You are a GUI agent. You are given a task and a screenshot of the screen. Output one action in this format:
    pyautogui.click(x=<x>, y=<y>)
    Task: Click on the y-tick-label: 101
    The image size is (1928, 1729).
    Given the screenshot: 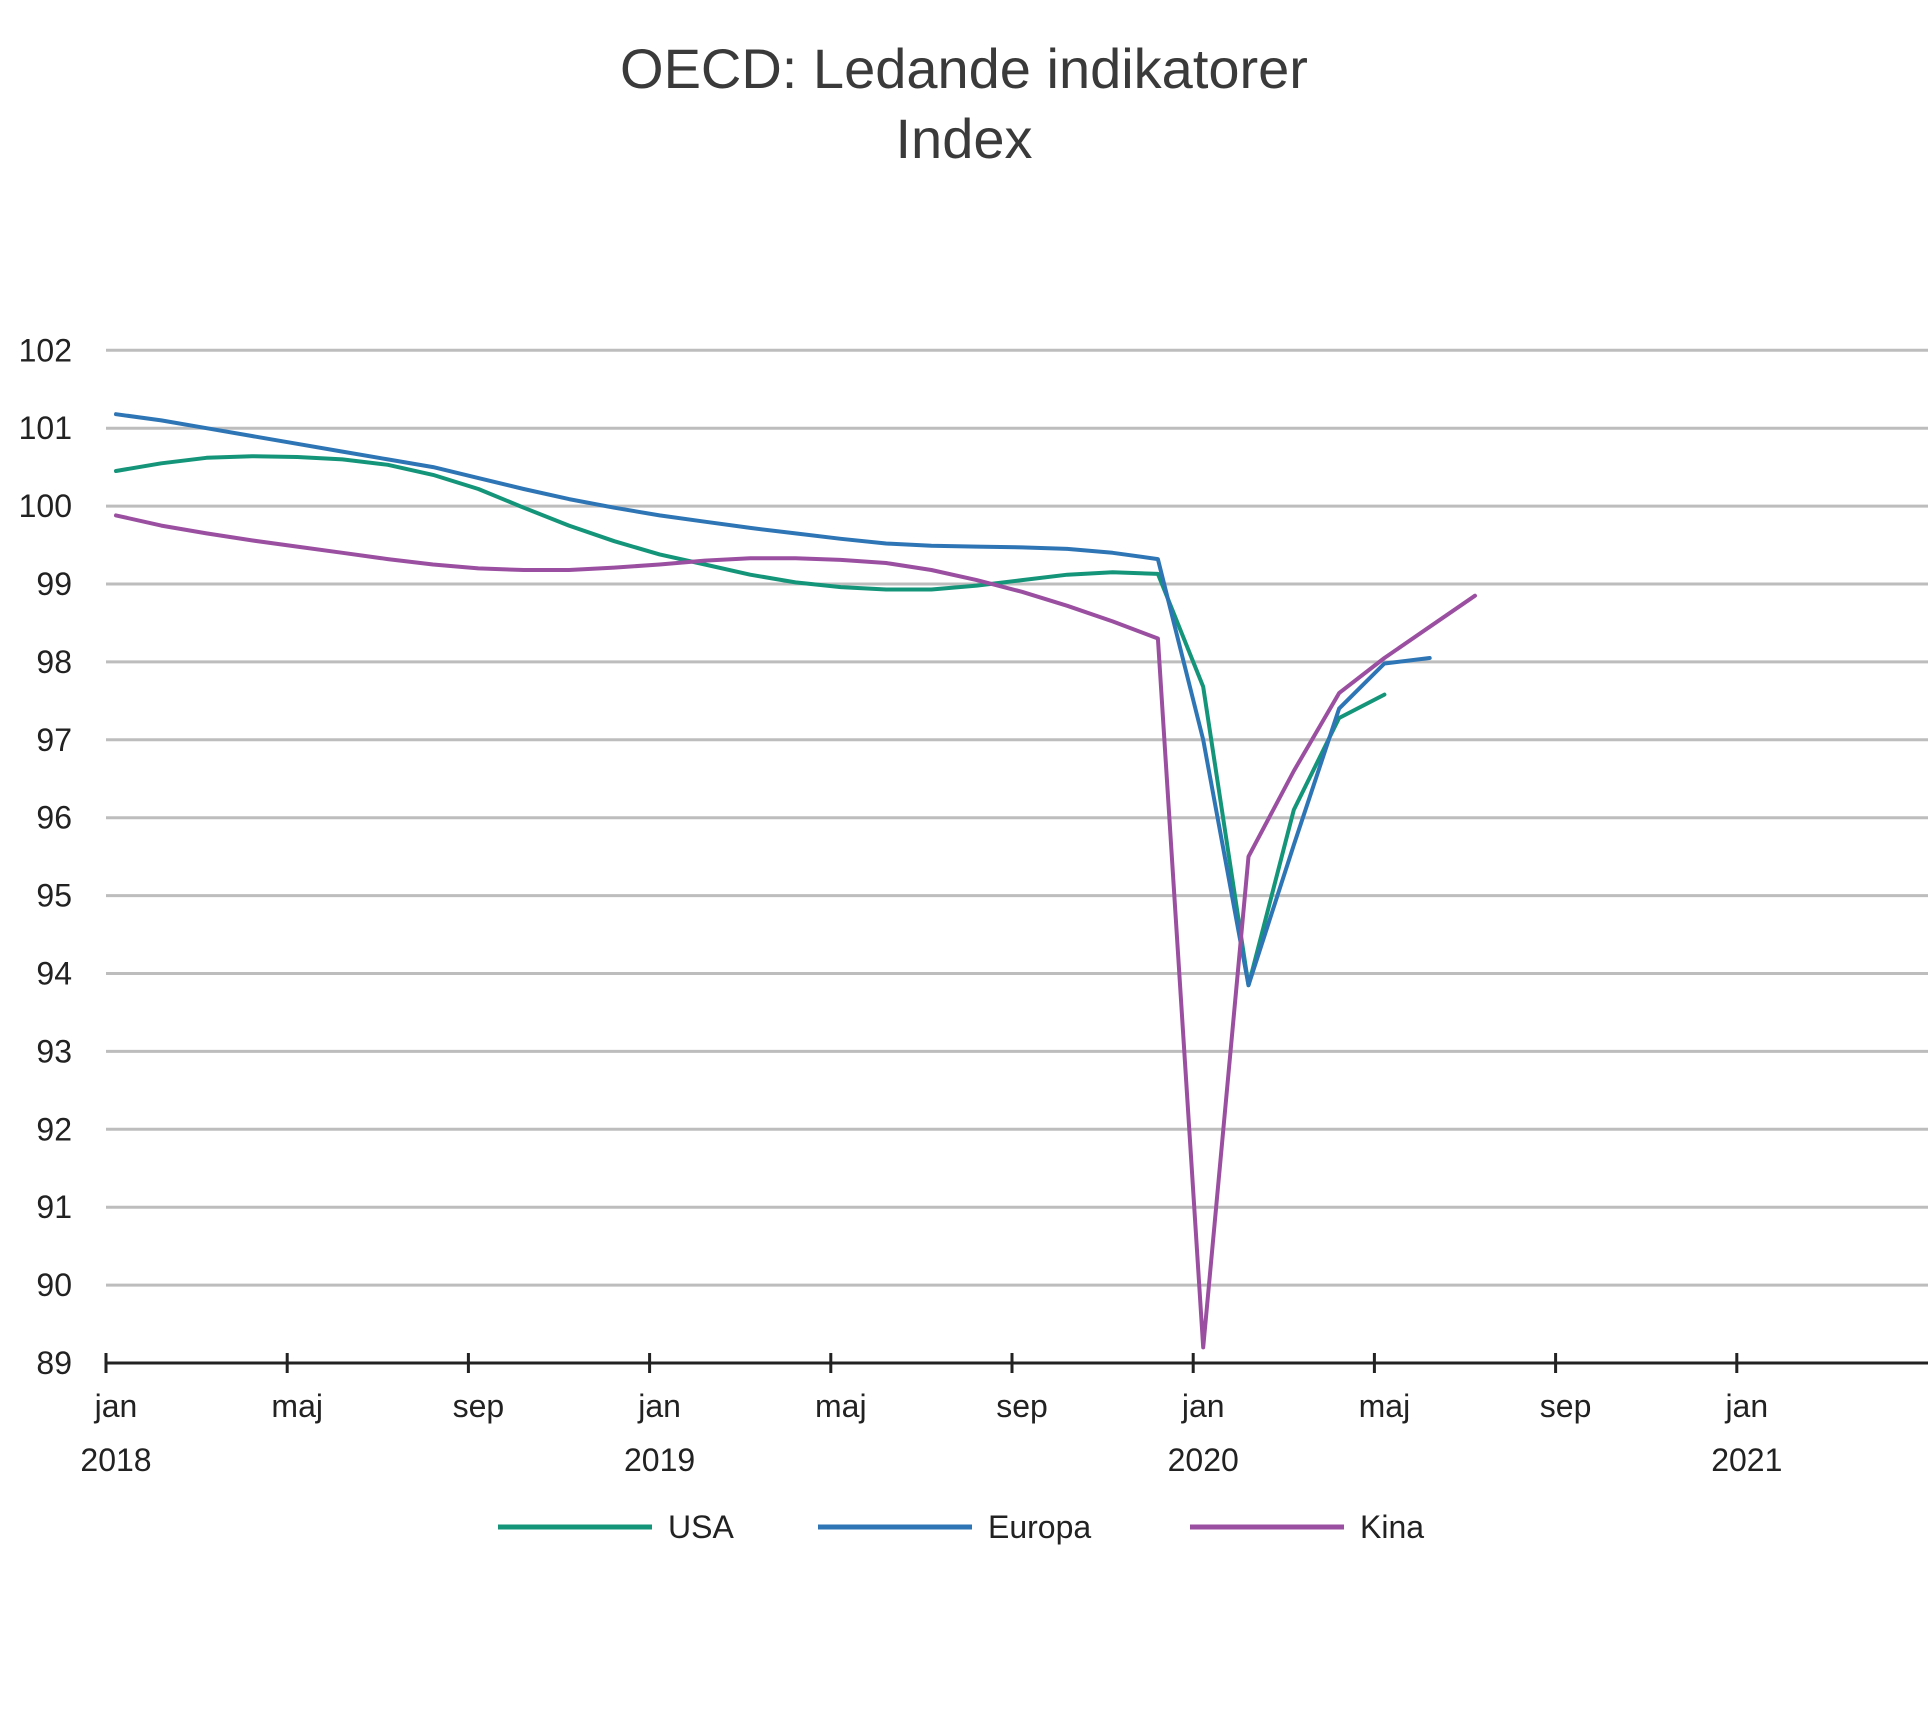 What is the action you would take?
    pyautogui.click(x=45, y=428)
    